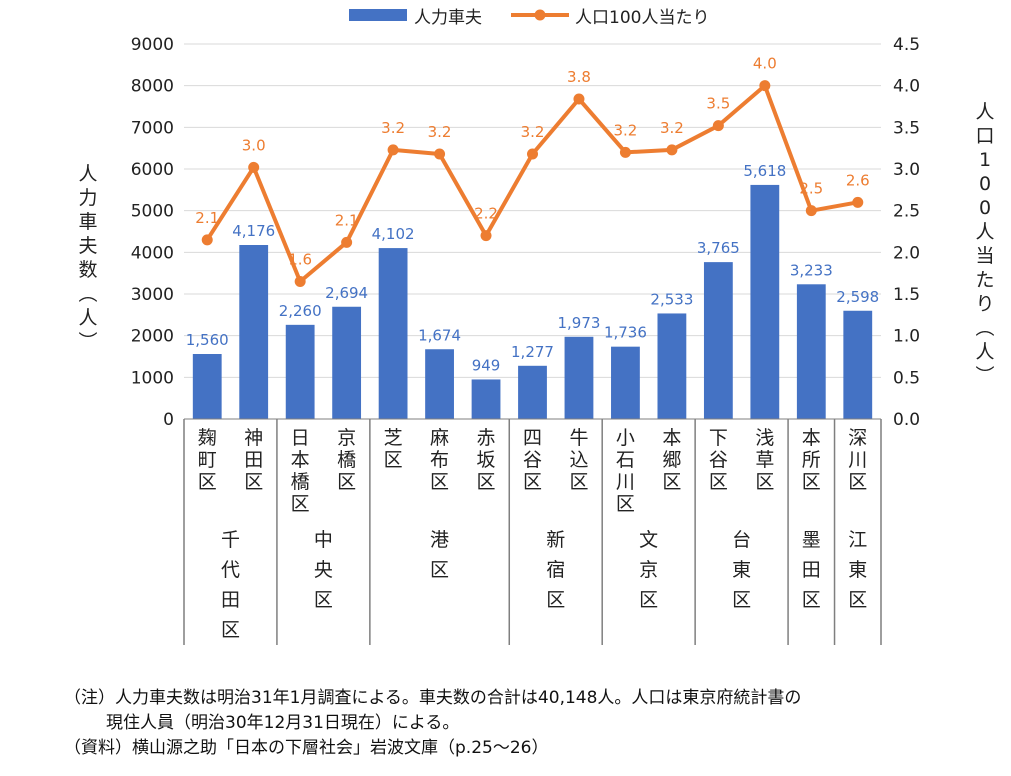 This screenshot has height=776, width=1011. Describe the element at coordinates (857, 570) in the screenshot. I see `group-label: 江東区` at that location.